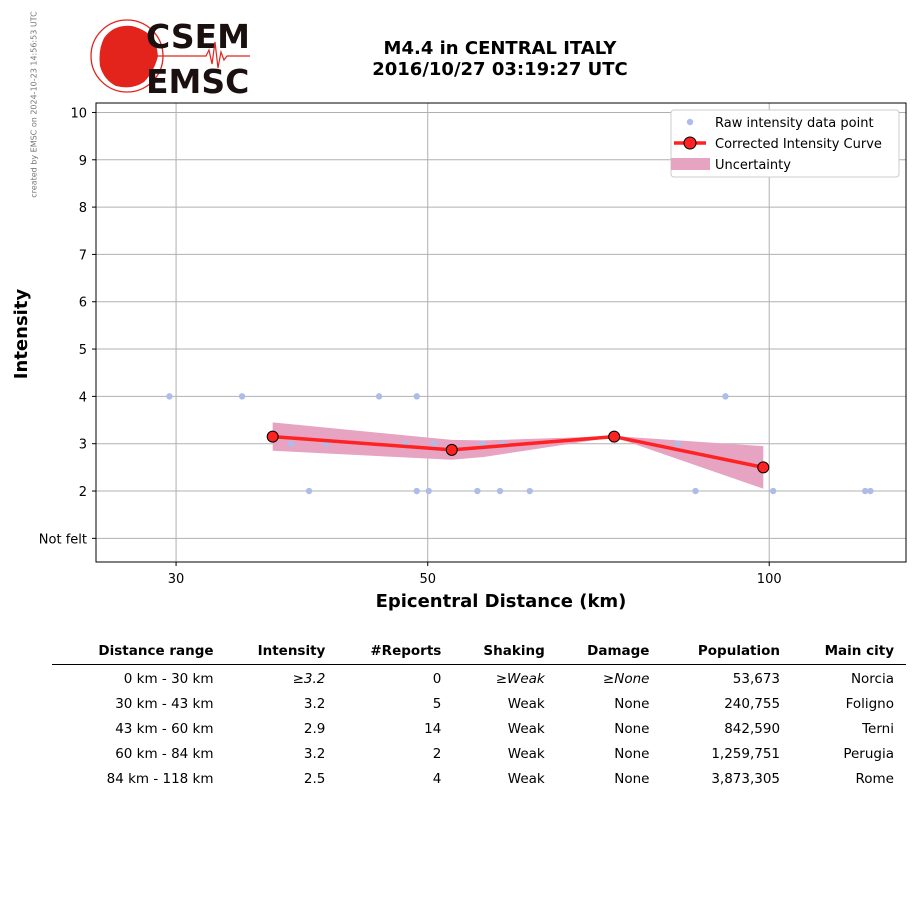 The width and height of the screenshot is (915, 905). Describe the element at coordinates (868, 753) in the screenshot. I see `cell-main-city: Perugia` at that location.